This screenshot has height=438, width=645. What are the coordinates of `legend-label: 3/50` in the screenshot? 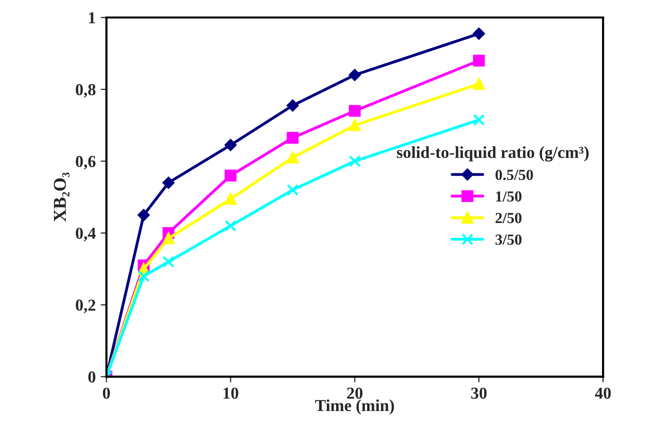 It's located at (509, 239).